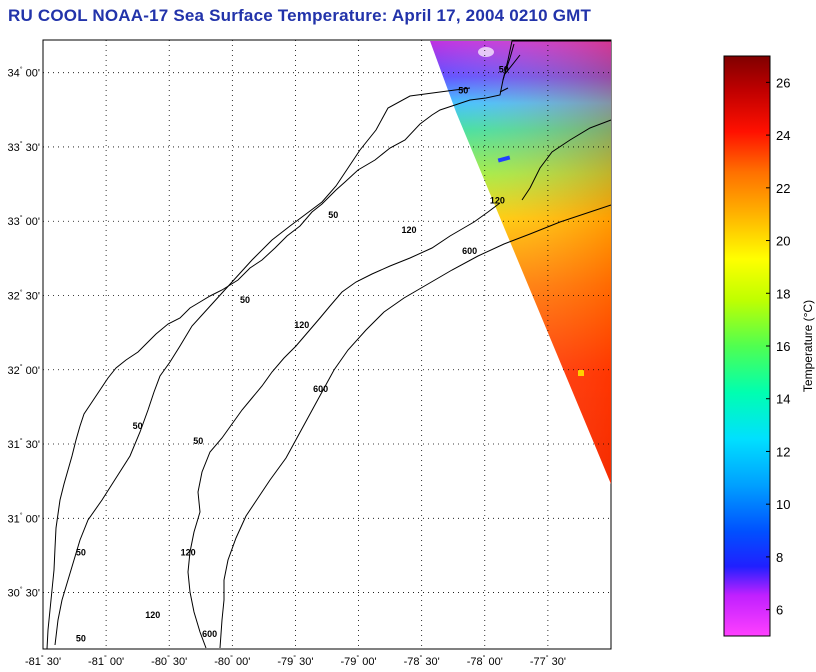 The width and height of the screenshot is (816, 672). What do you see at coordinates (783, 504) in the screenshot?
I see `colorbar-tick-label: 10` at bounding box center [783, 504].